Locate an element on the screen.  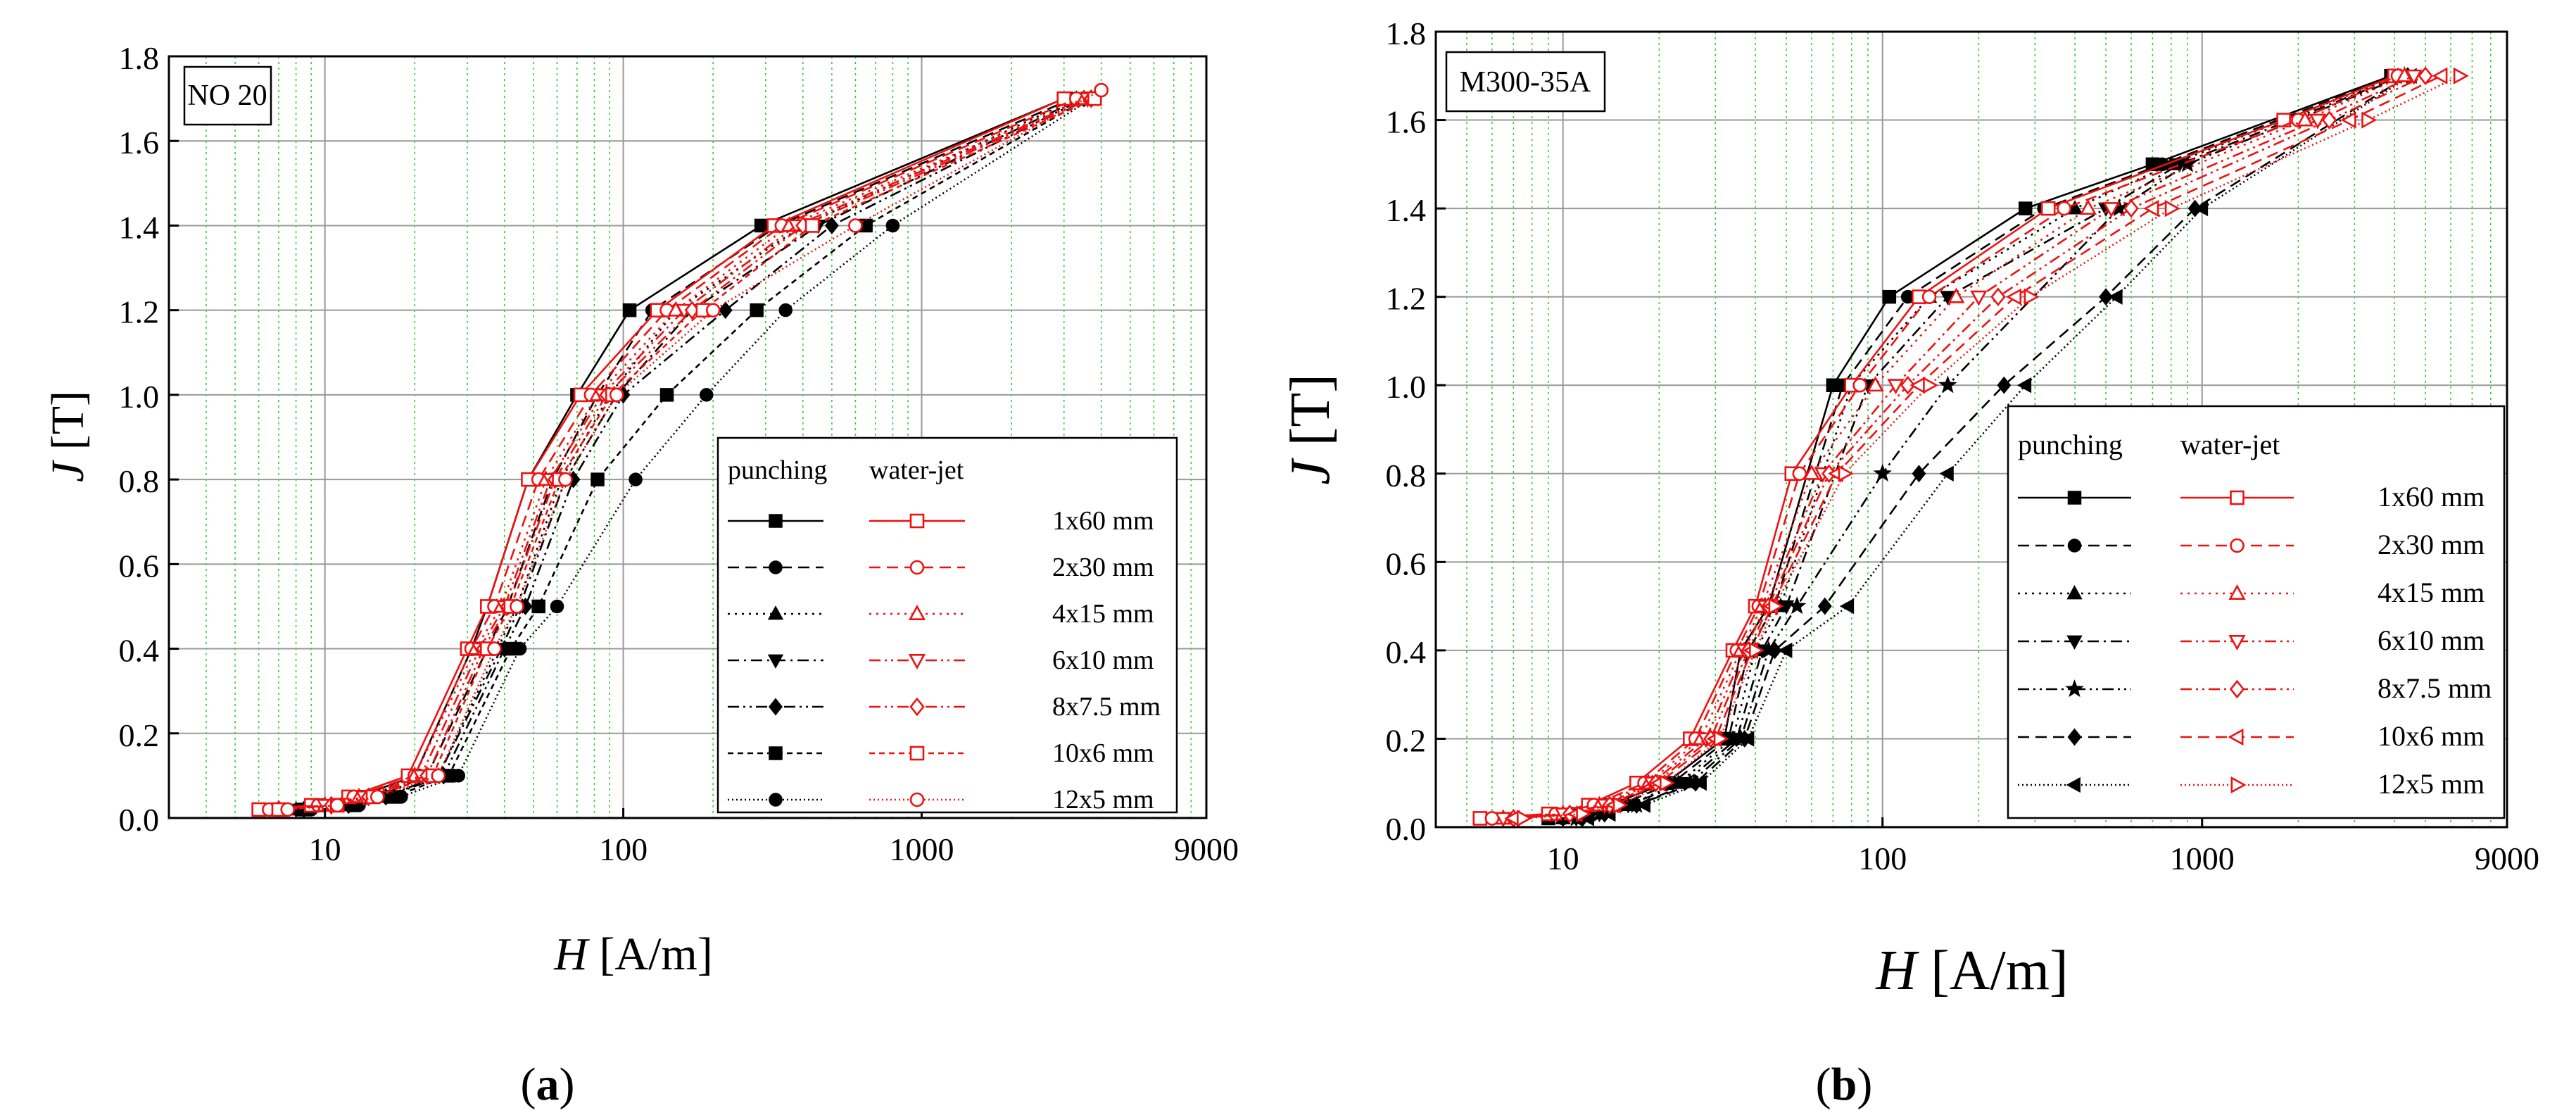
x-tick-label: 100 is located at coordinates (1882, 859).